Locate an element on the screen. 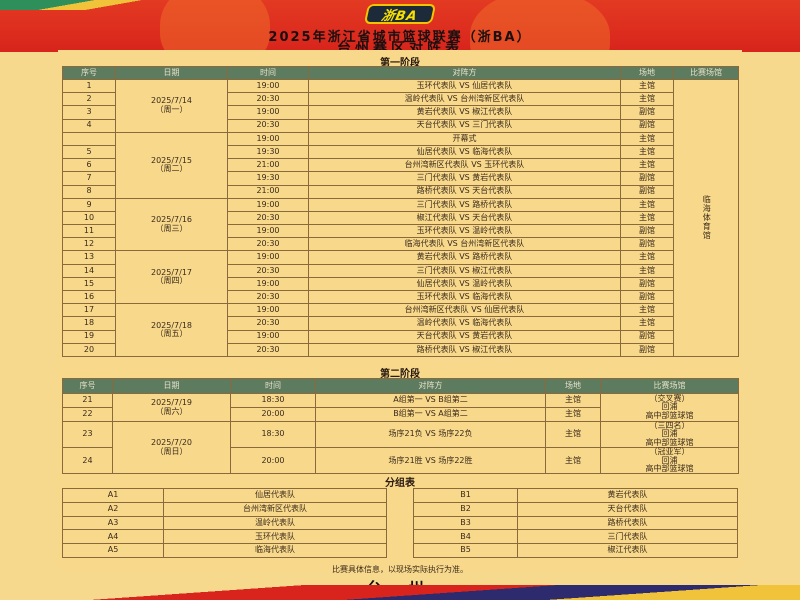 The image size is (800, 600). hall-line: 回浦 is located at coordinates (669, 434).